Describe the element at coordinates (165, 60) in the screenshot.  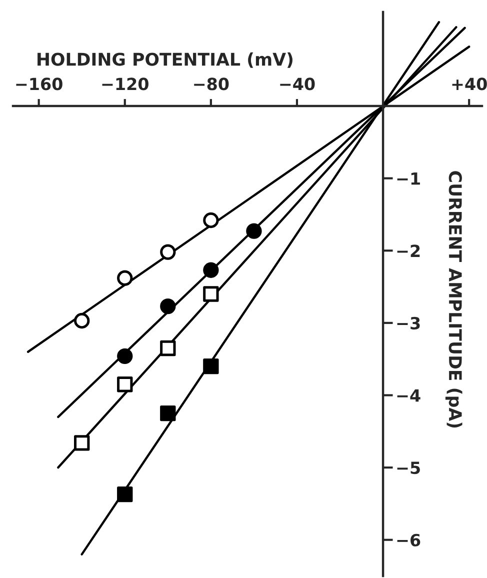
I see `x-axis-title: HOLDING POTENTIAL (mV)` at that location.